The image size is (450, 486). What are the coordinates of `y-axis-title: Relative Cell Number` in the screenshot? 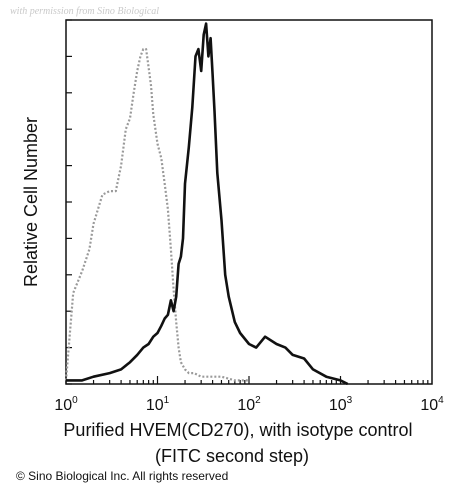 It's located at (31, 202).